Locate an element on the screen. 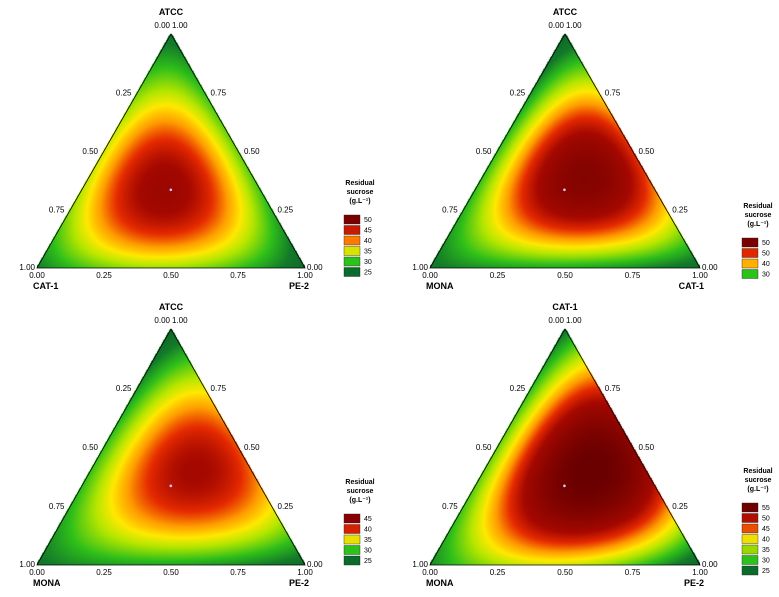 This screenshot has height=597, width=779. design-point is located at coordinates (171, 190).